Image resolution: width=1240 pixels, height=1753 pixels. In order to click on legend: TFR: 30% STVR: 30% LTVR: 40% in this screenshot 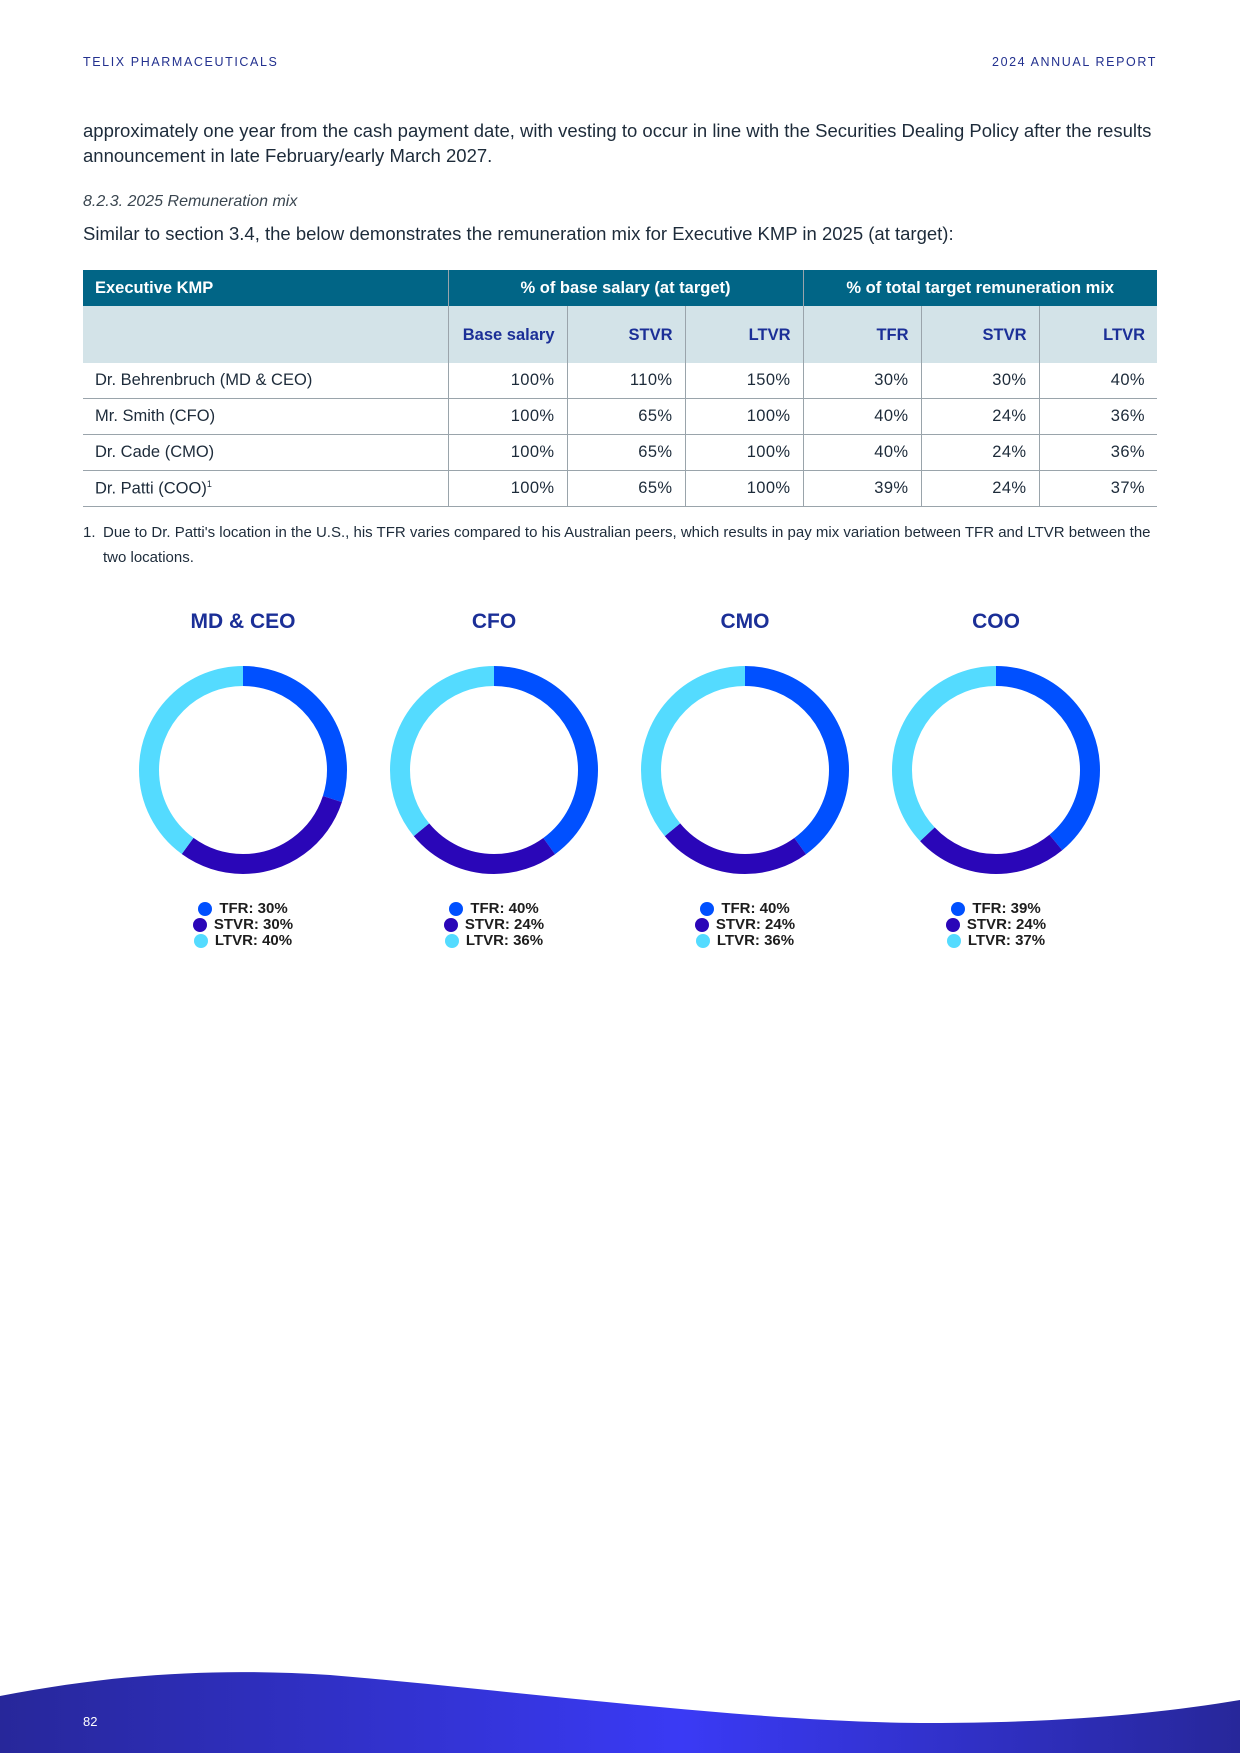, I will do `click(243, 925)`.